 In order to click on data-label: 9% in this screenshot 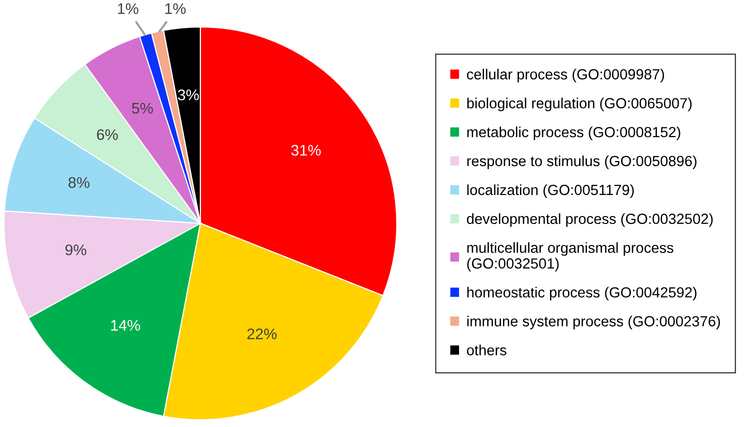, I will do `click(75, 250)`.